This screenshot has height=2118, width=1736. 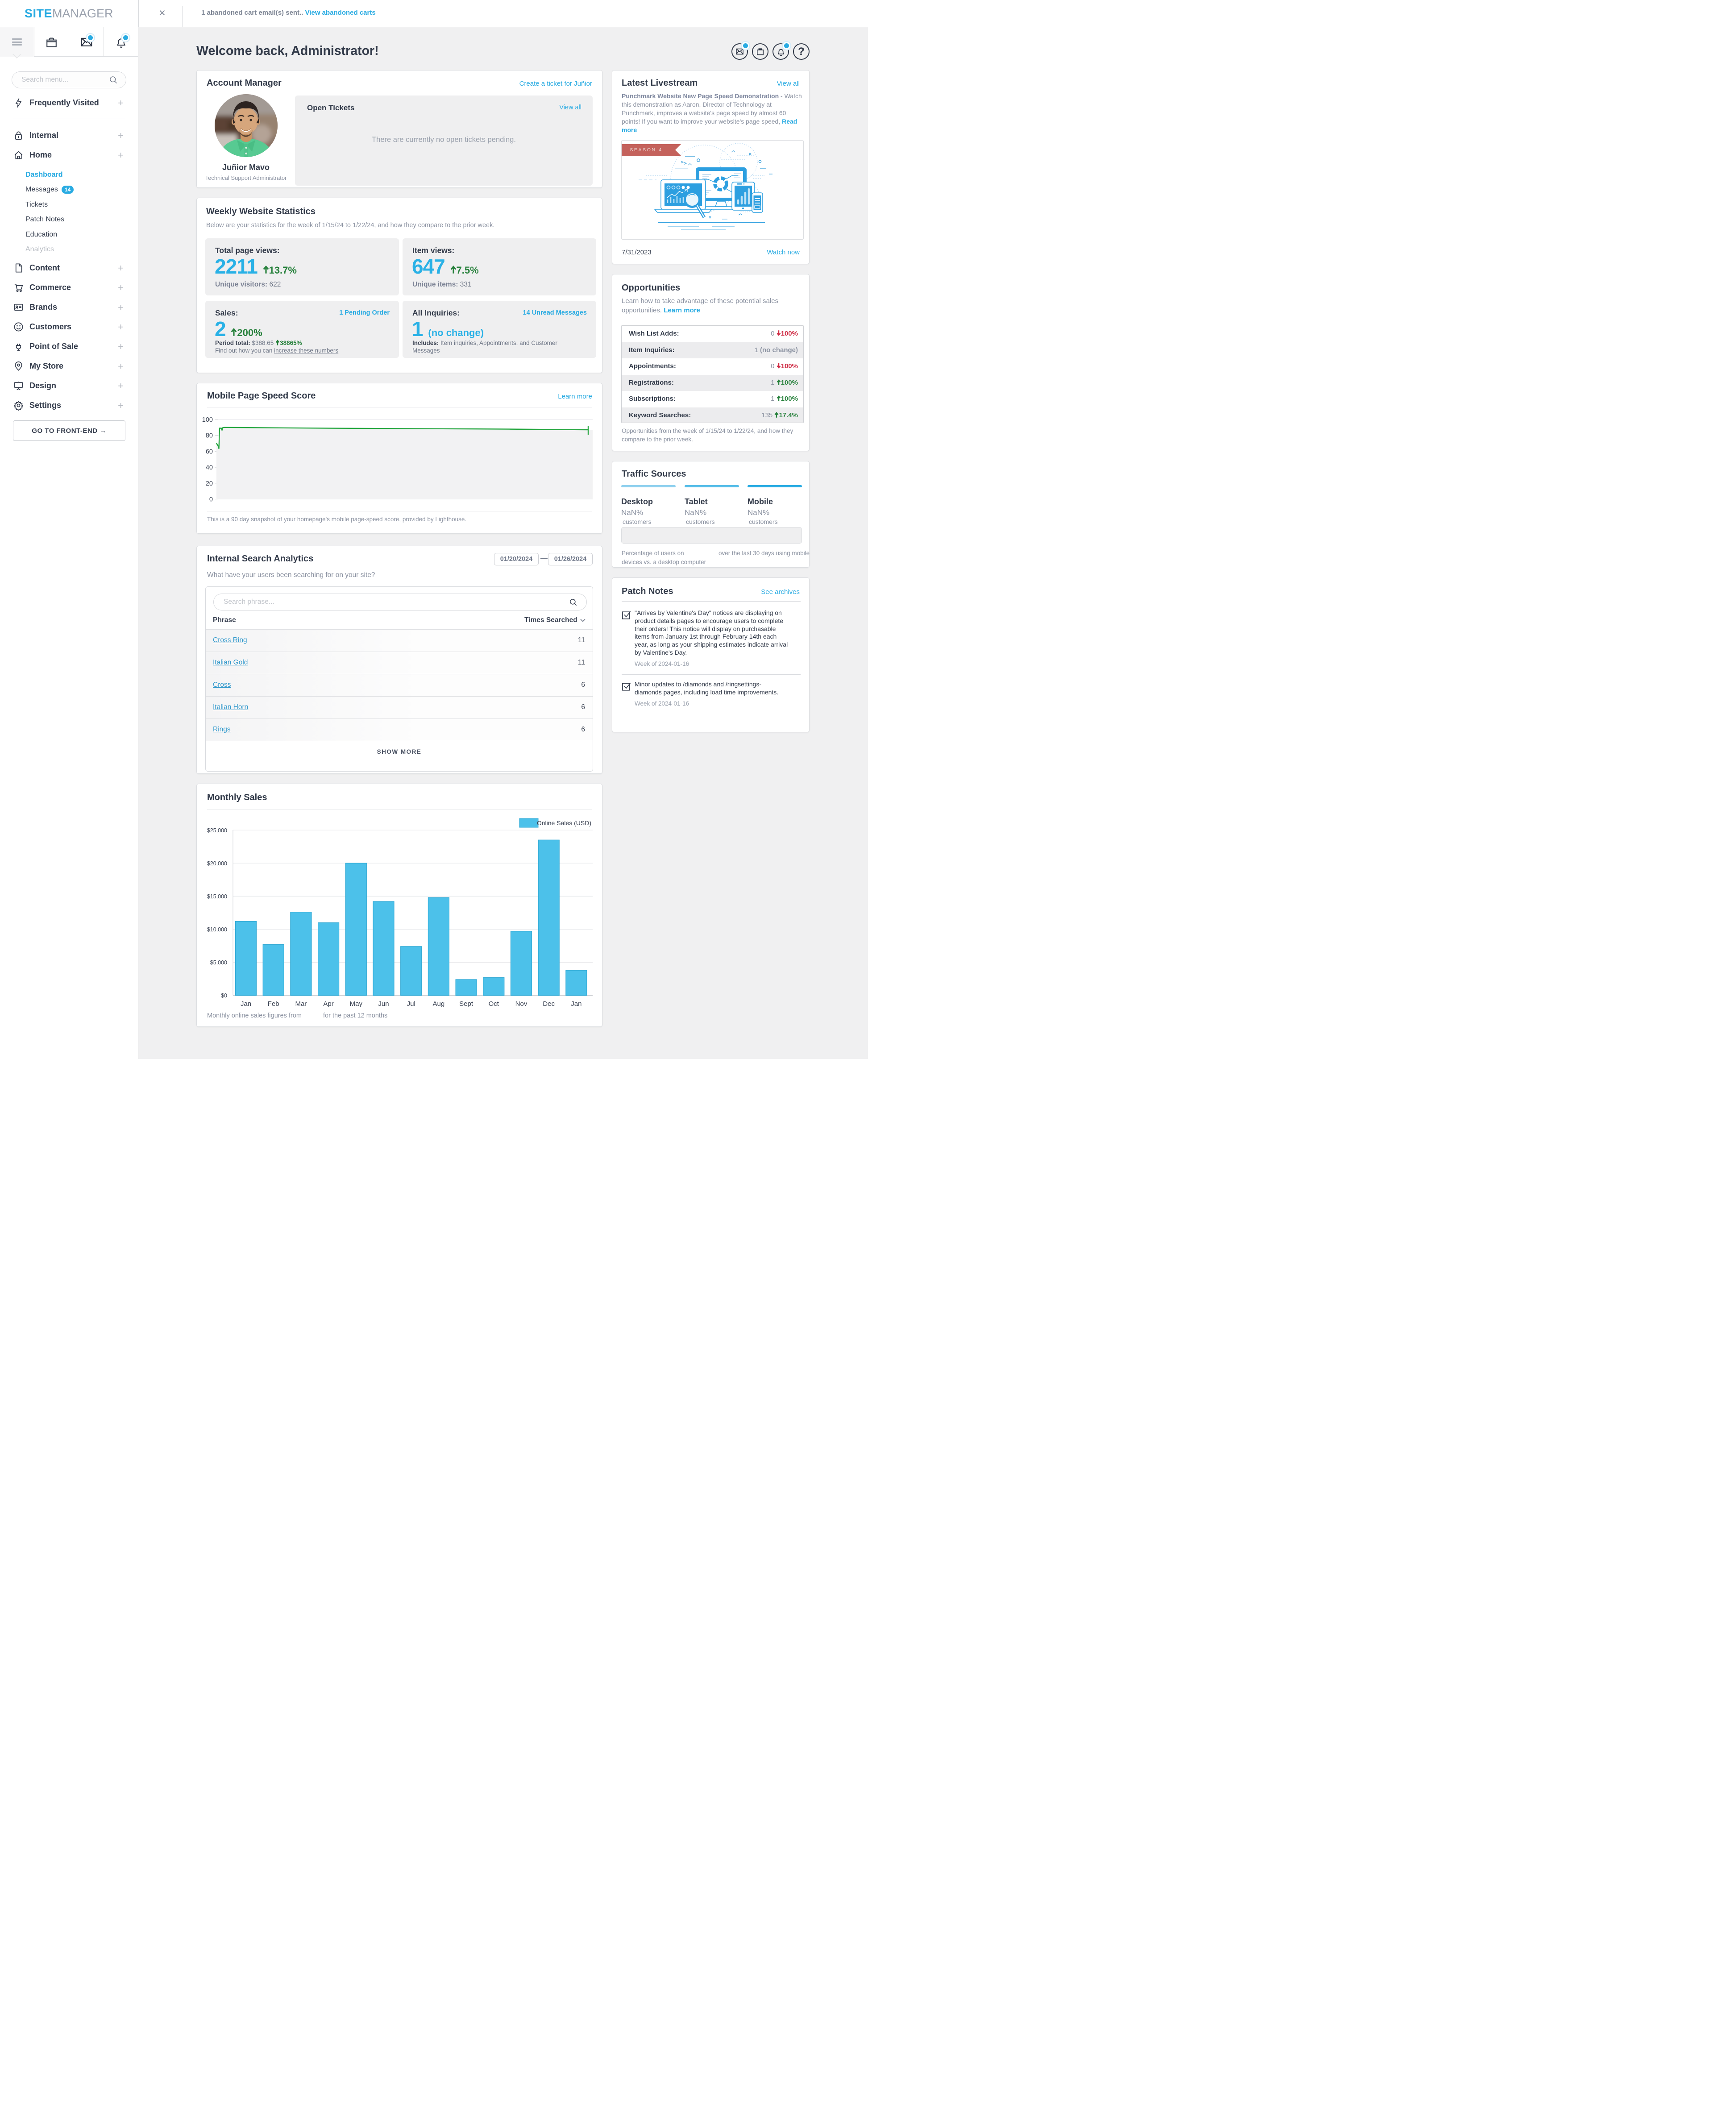 What do you see at coordinates (521, 1004) in the screenshot?
I see `svg-text: Nov` at bounding box center [521, 1004].